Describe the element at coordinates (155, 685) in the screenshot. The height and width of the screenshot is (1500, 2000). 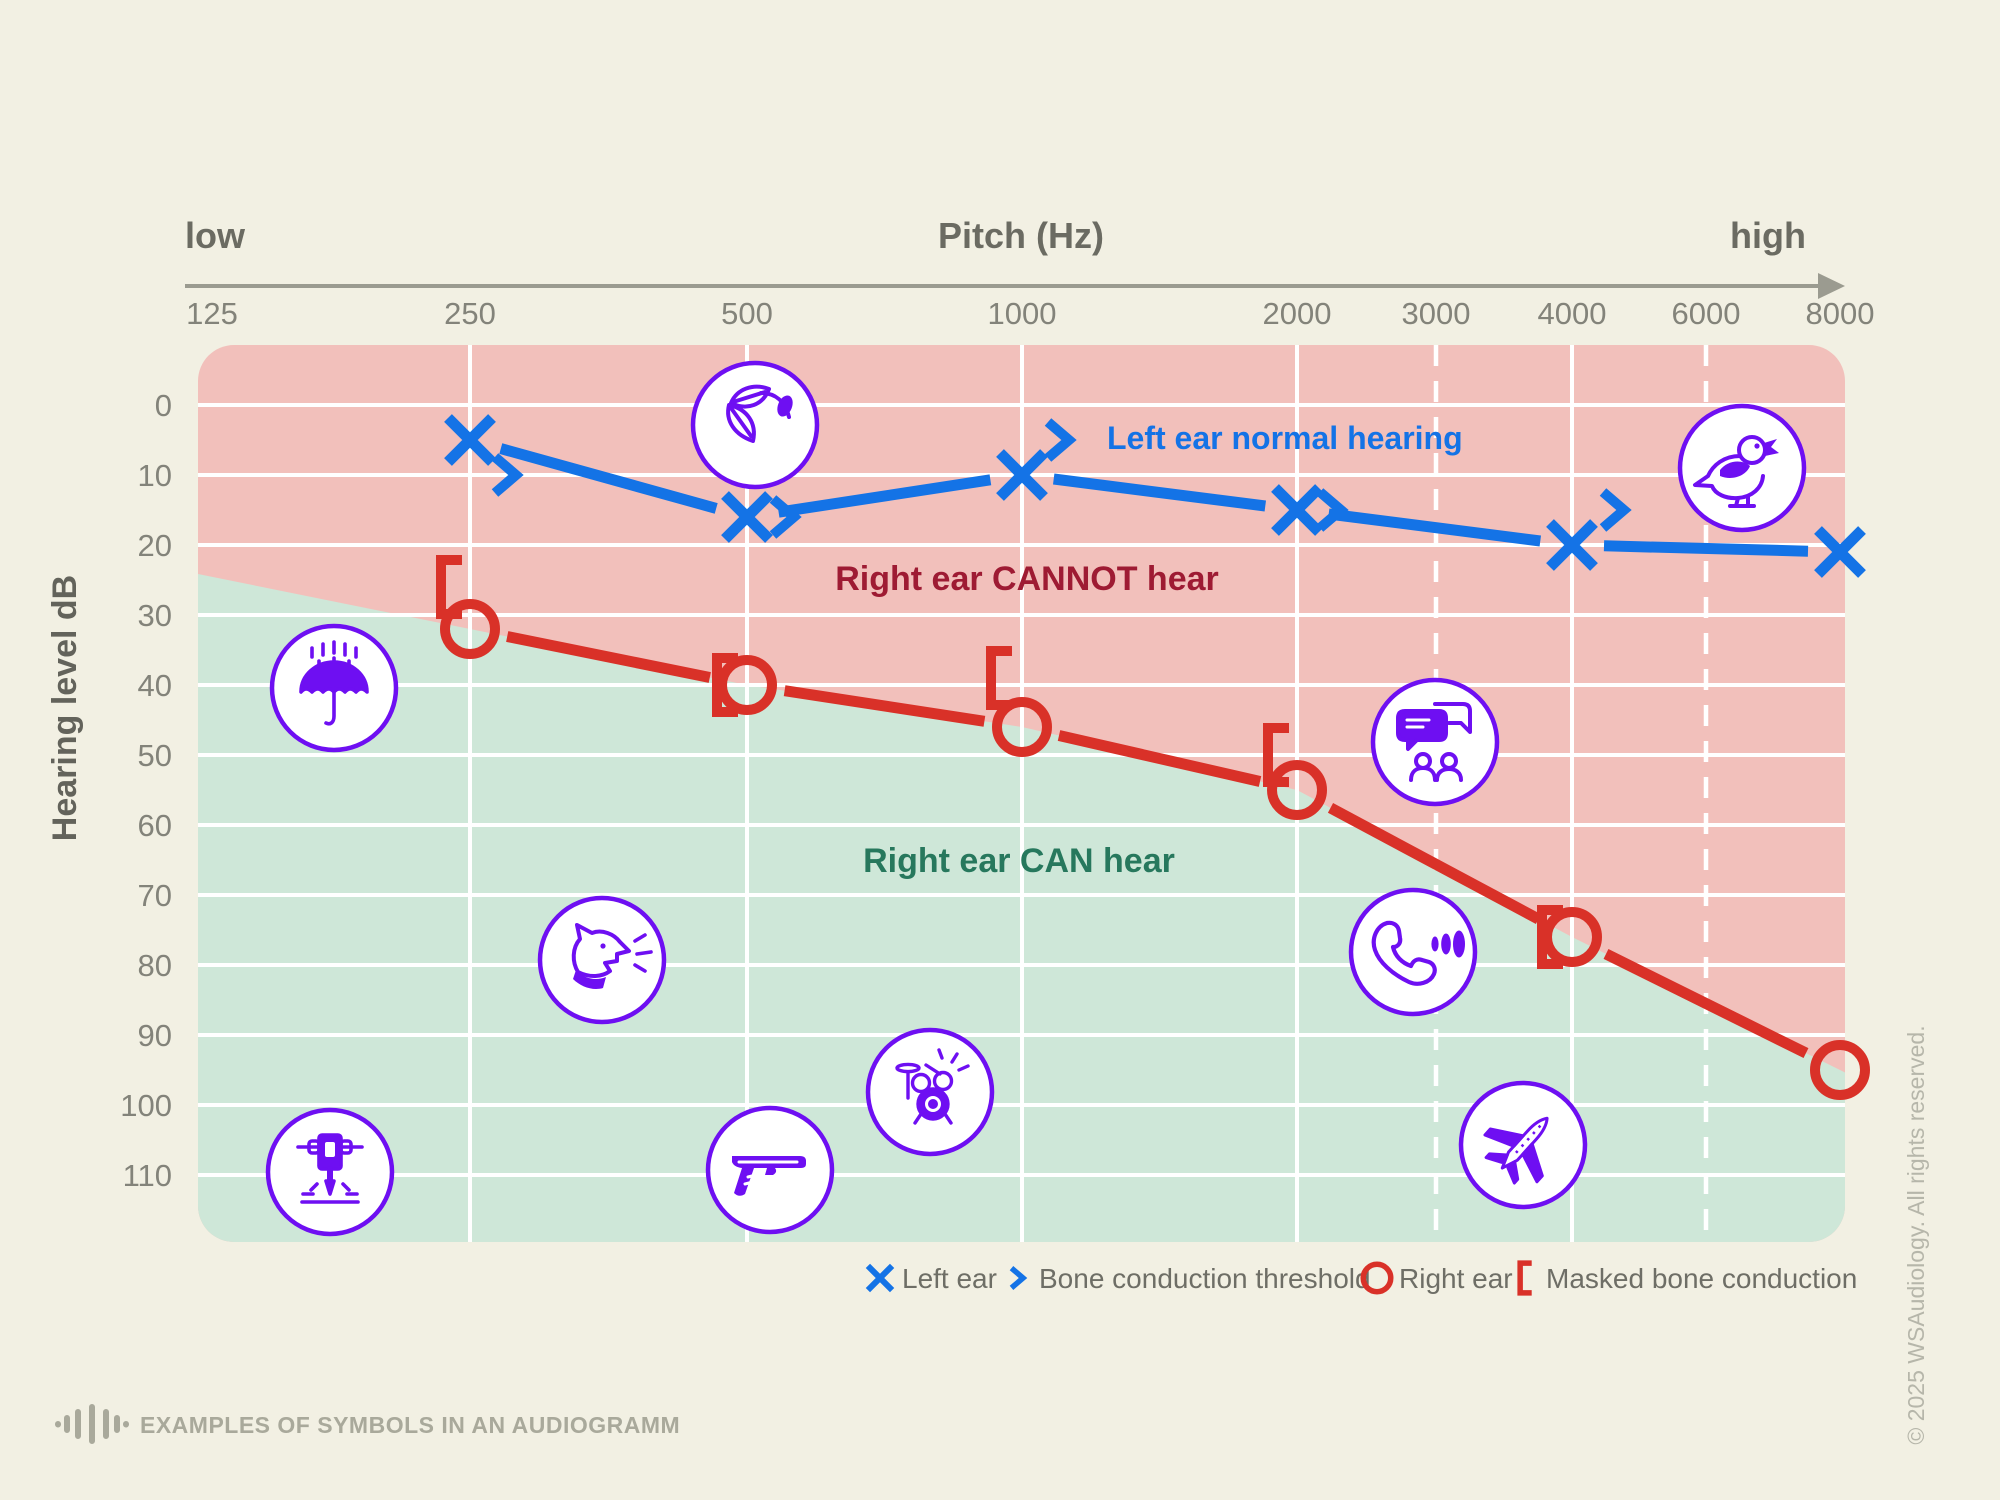
I see `y-tick-40: 40` at that location.